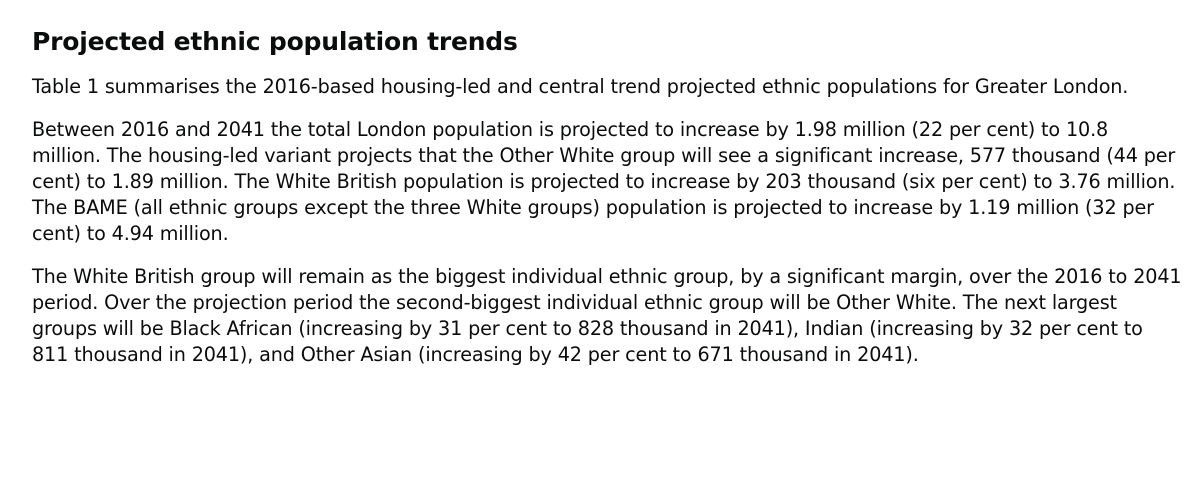  Describe the element at coordinates (275, 41) in the screenshot. I see `section-heading: Projected ethnic population trends` at that location.